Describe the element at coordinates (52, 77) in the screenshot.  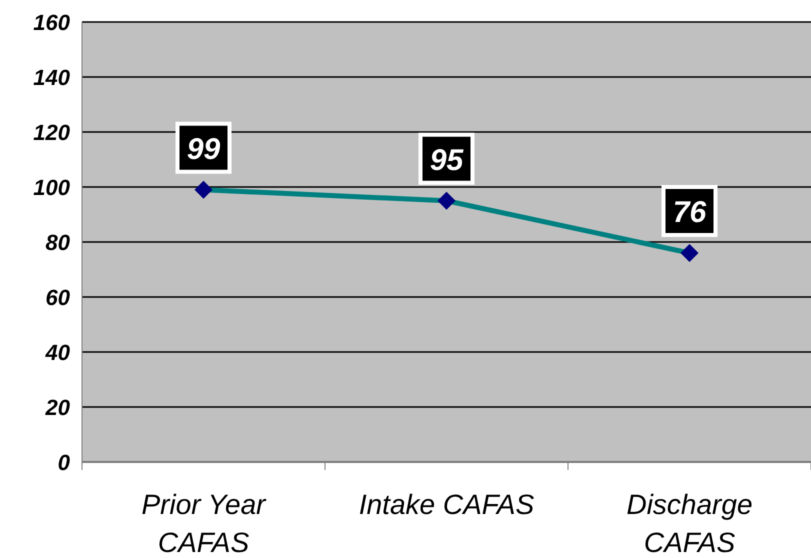
I see `y-tick-label: 140` at that location.